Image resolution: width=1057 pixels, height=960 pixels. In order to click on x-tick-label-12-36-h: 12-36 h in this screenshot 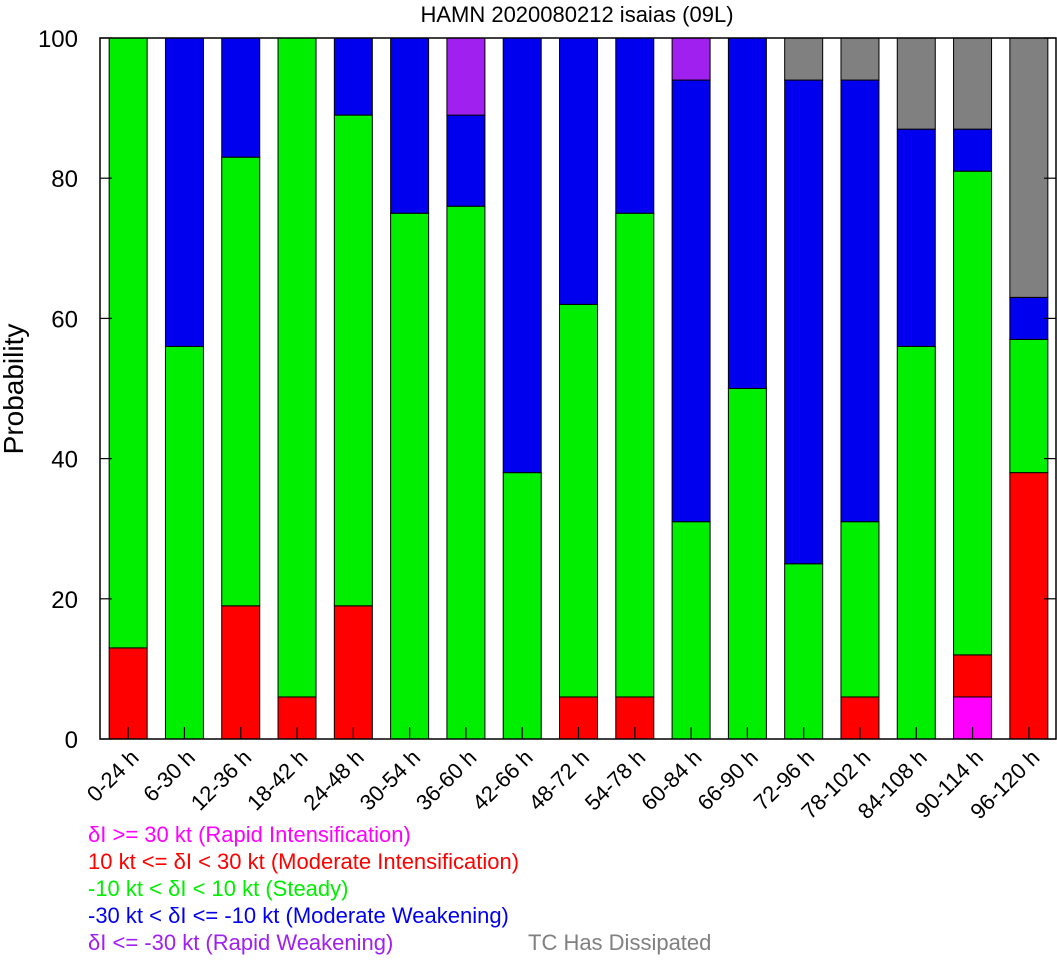, I will do `click(221, 780)`.